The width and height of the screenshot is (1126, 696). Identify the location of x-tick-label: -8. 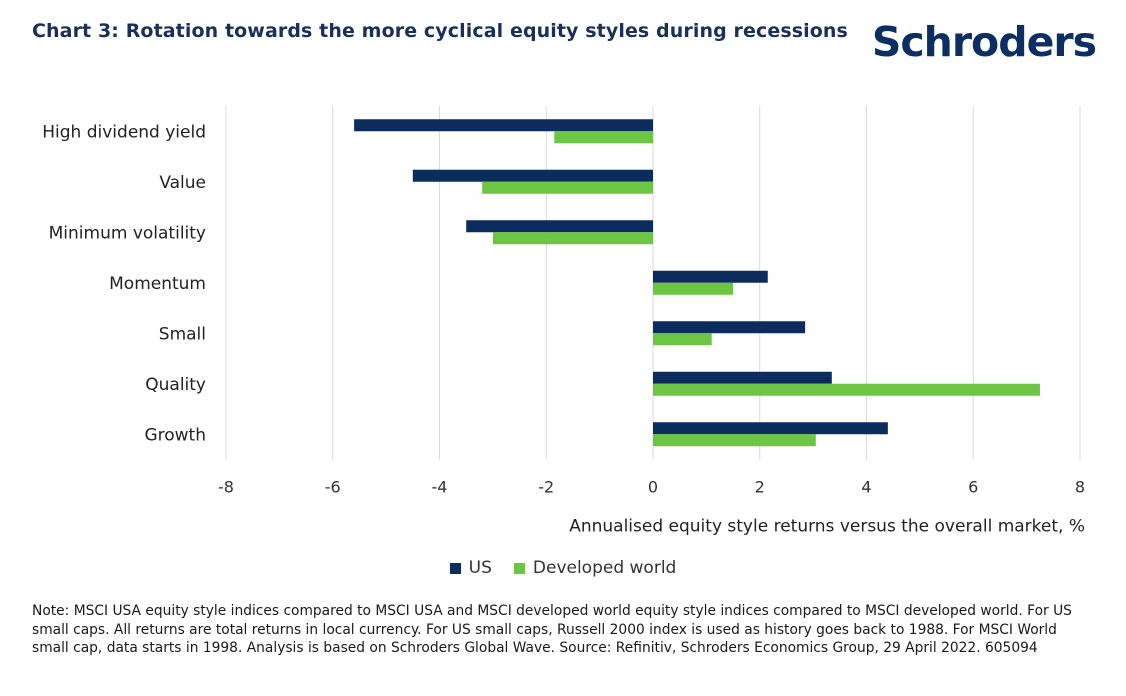
(226, 487).